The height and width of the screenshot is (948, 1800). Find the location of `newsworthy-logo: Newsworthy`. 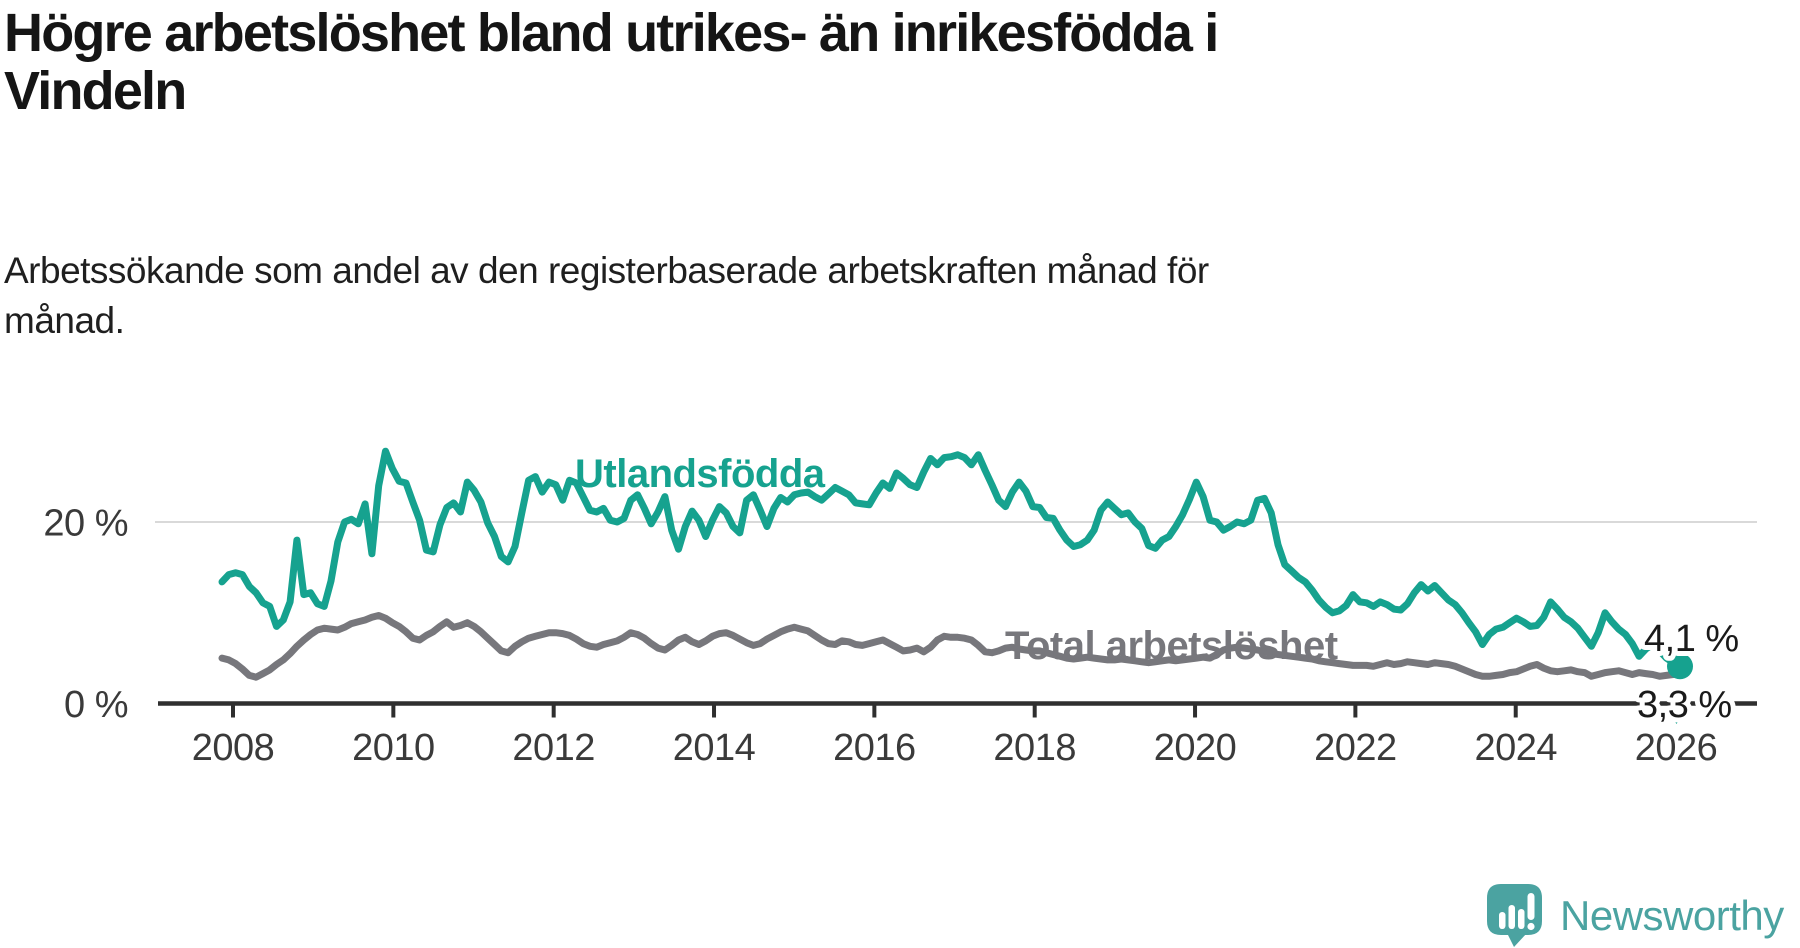

newsworthy-logo: Newsworthy is located at coordinates (1635, 916).